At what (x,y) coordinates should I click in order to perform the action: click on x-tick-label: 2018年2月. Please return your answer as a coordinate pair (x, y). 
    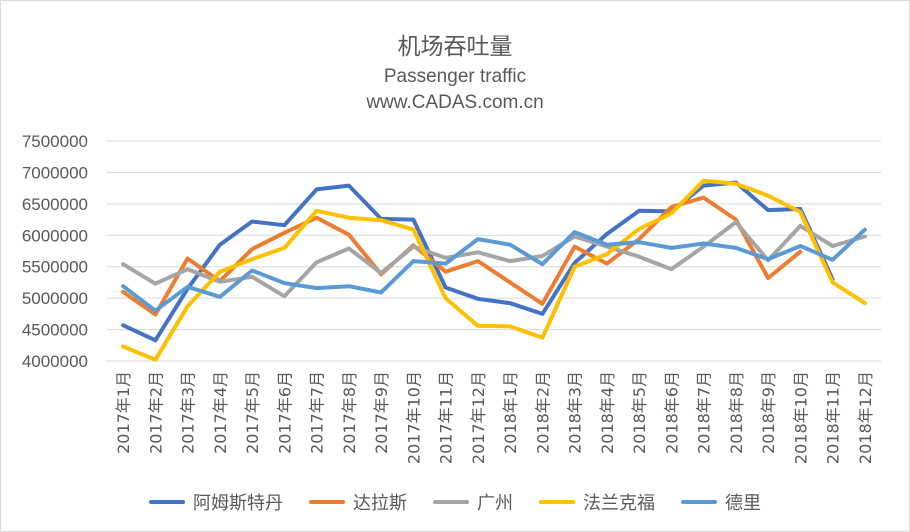
    Looking at the image, I should click on (542, 412).